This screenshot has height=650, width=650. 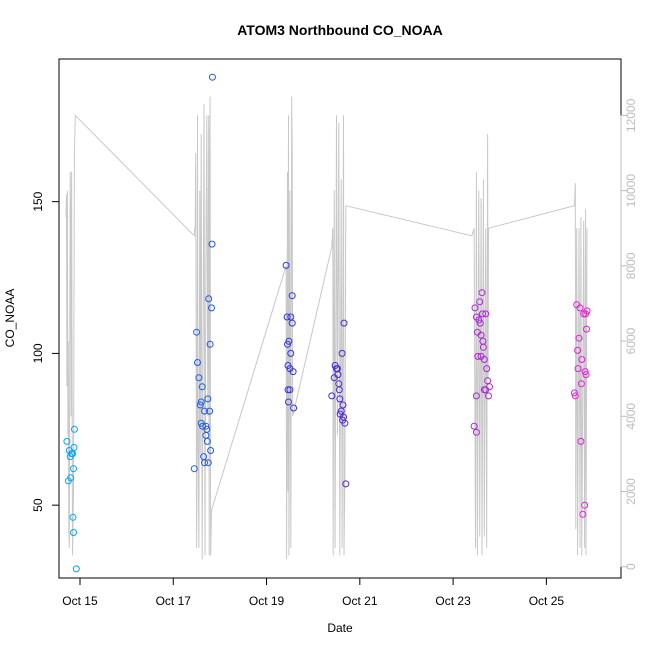 I want to click on y2-axis: 0 2000 4000 6000 8000 10000 12000, so click(x=629, y=334).